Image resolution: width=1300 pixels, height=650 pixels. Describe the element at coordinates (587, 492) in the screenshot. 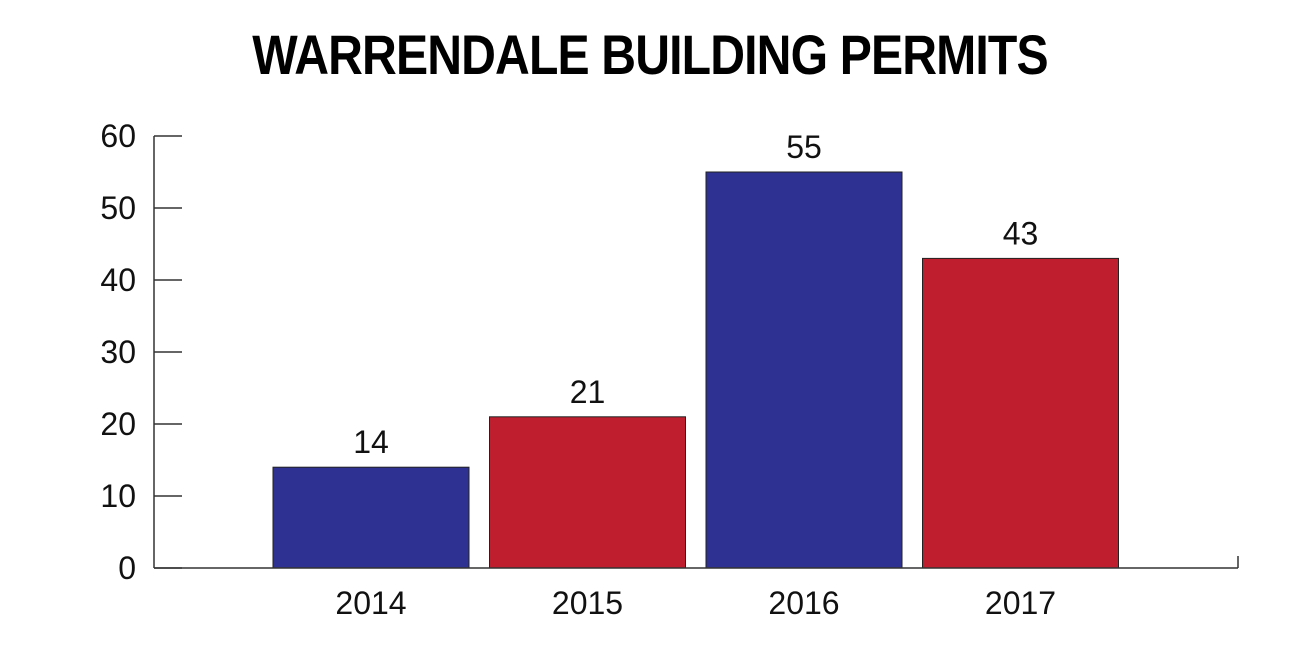

I see `bar-2015` at that location.